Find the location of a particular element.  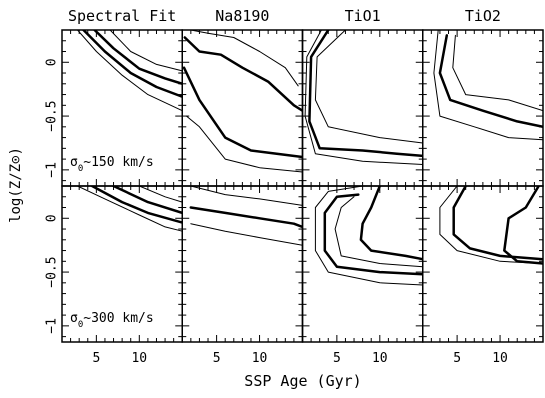

y-axis-label: log(Z/Z⊙) is located at coordinates (16, 185).